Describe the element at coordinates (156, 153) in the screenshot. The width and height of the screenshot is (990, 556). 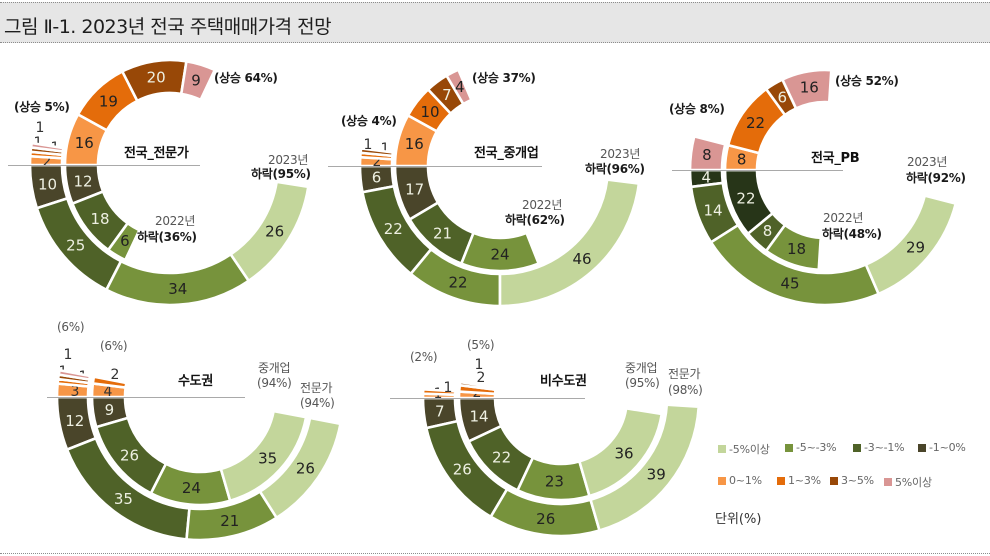
I see `chart-title: 전국_전문가` at that location.